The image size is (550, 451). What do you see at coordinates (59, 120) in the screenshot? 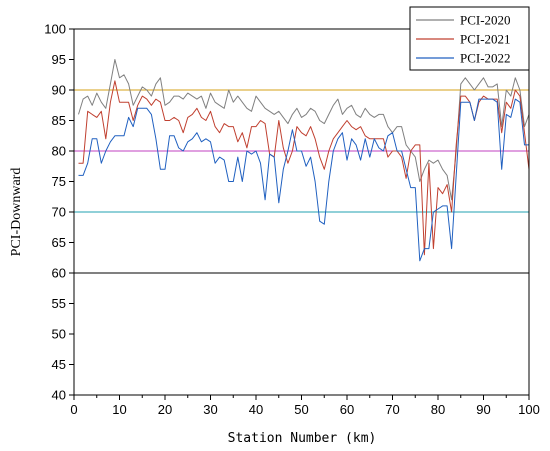
I see `y-tick-label: 85` at bounding box center [59, 120].